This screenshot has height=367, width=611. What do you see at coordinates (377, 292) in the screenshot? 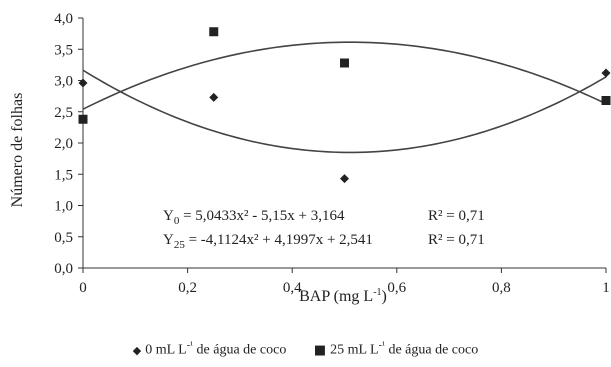
I see `x-axis-title-sup: -1` at bounding box center [377, 292].